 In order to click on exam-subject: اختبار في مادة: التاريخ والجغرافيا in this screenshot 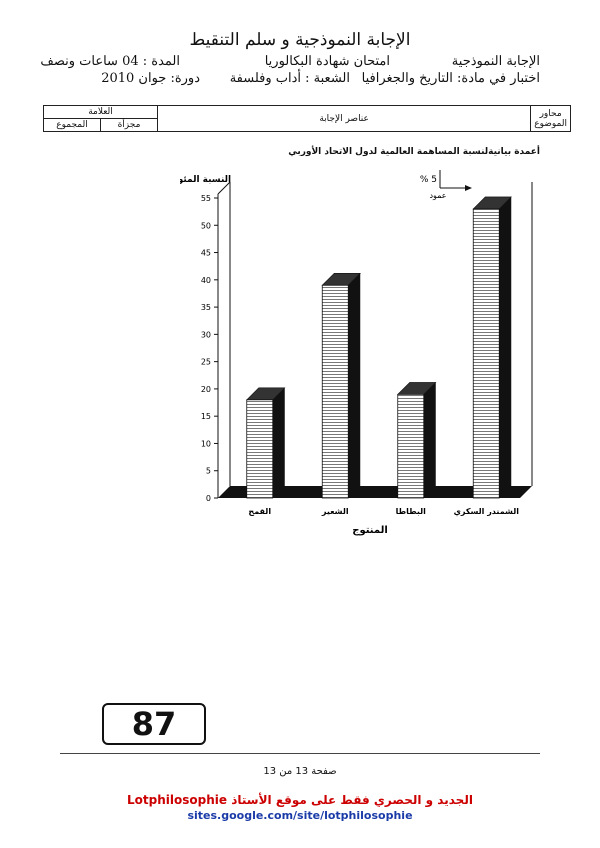, I will do `click(450, 78)`.